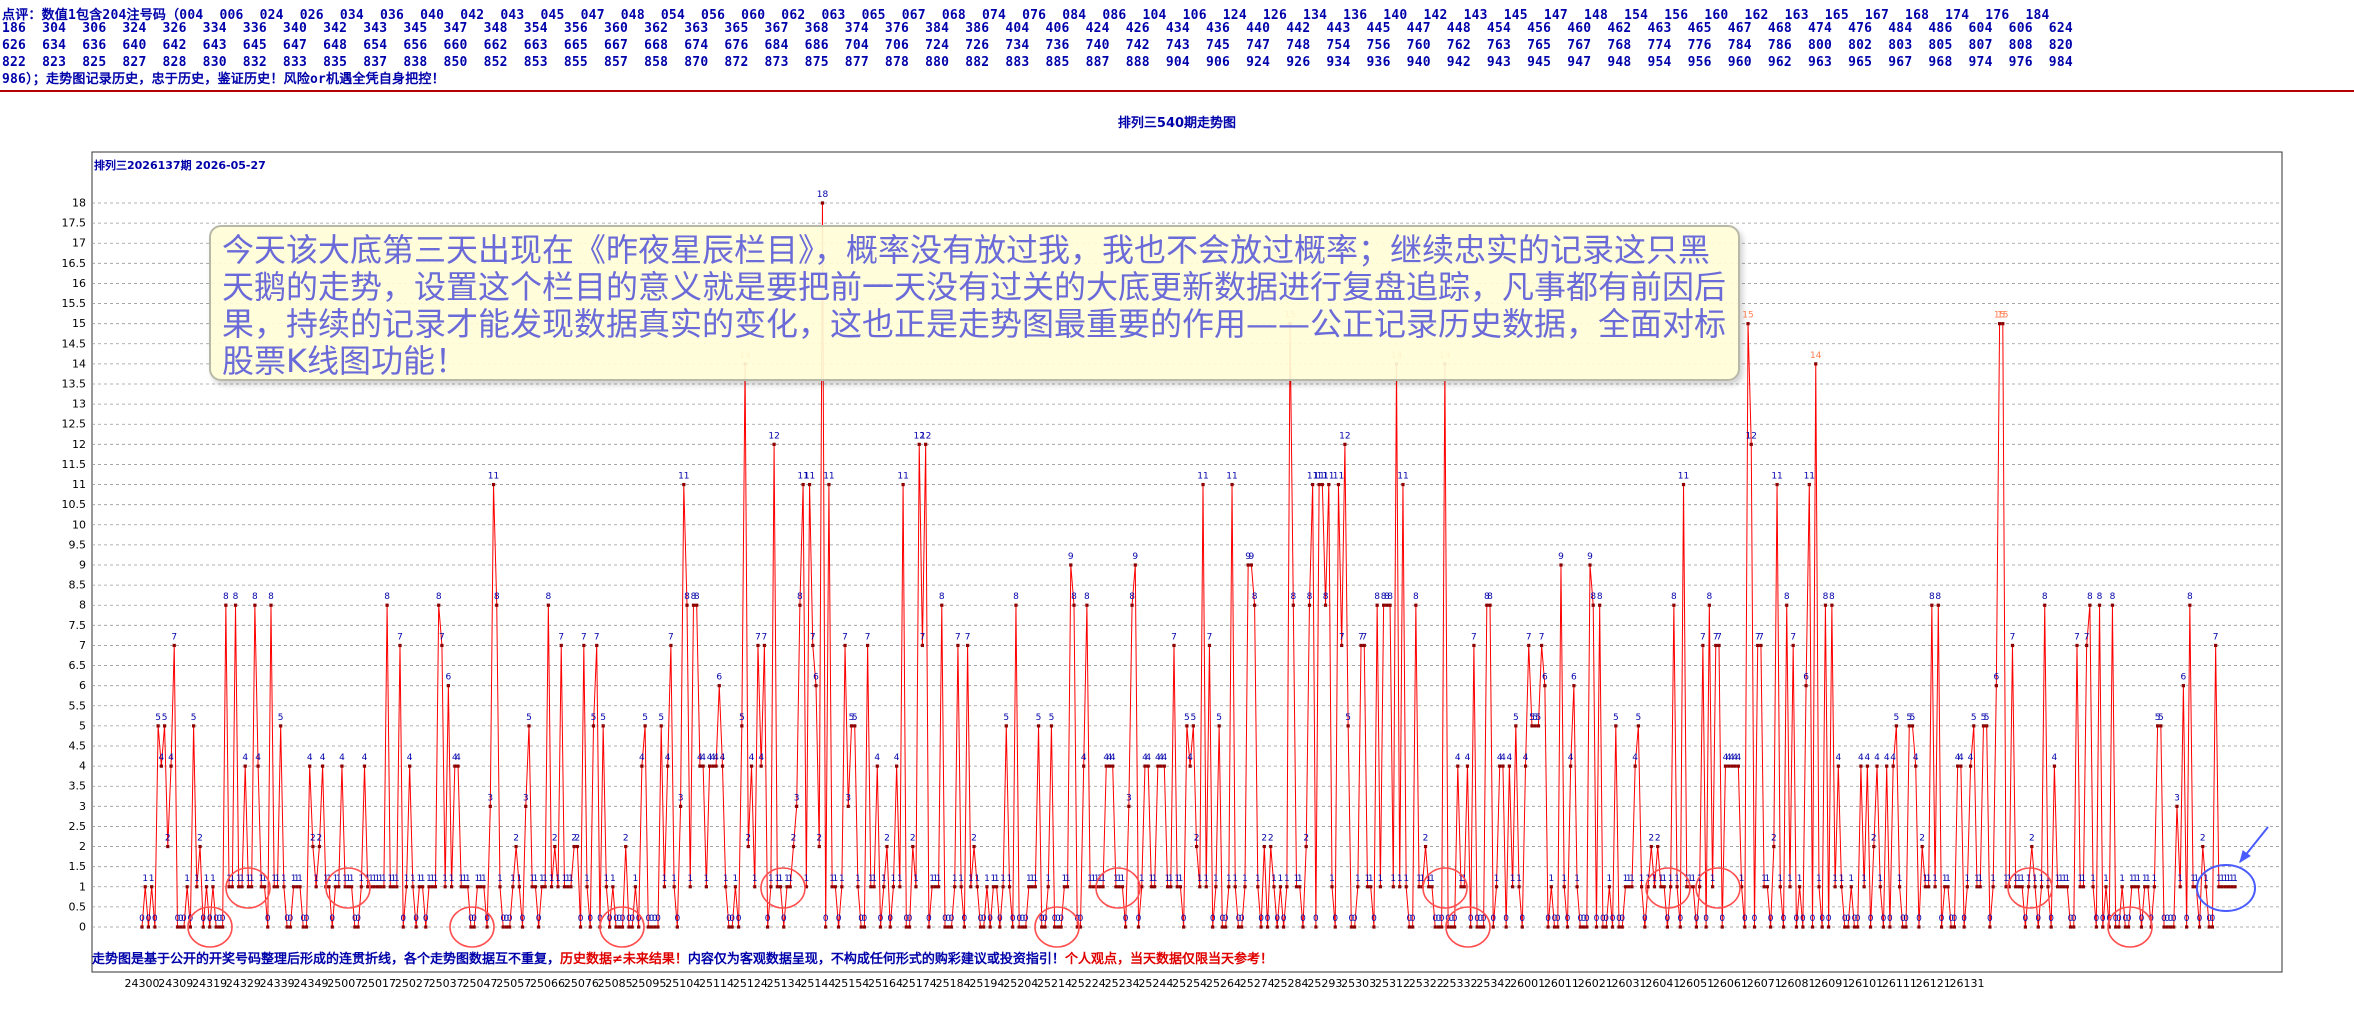  What do you see at coordinates (1402, 477) in the screenshot?
I see `data-label: 11` at bounding box center [1402, 477].